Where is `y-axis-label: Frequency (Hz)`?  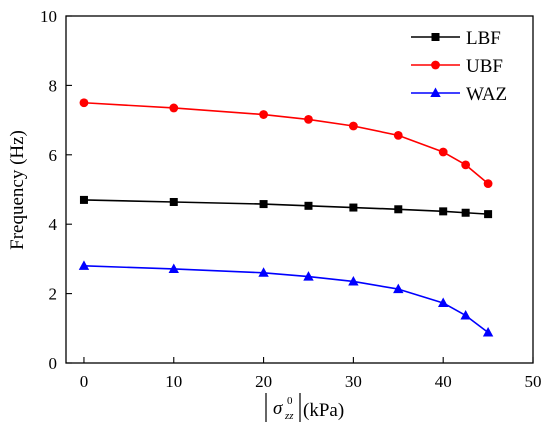 y-axis-label: Frequency (Hz) is located at coordinates (17, 190).